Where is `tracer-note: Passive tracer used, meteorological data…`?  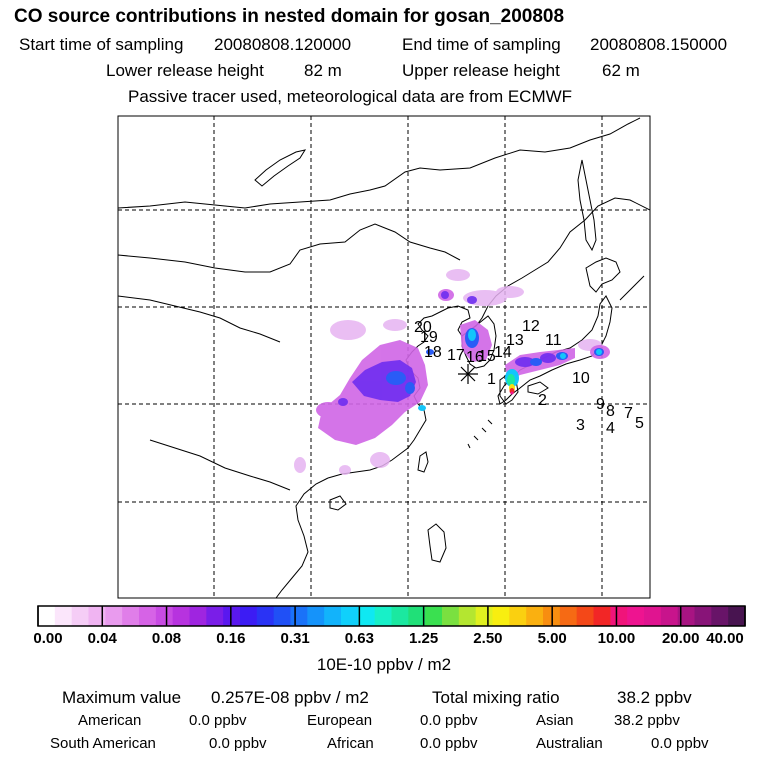 tracer-note: Passive tracer used, meteorological data… is located at coordinates (350, 96).